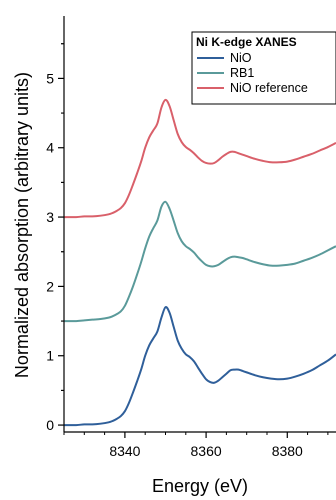  I want to click on y-tick-label: 2, so click(50, 286).